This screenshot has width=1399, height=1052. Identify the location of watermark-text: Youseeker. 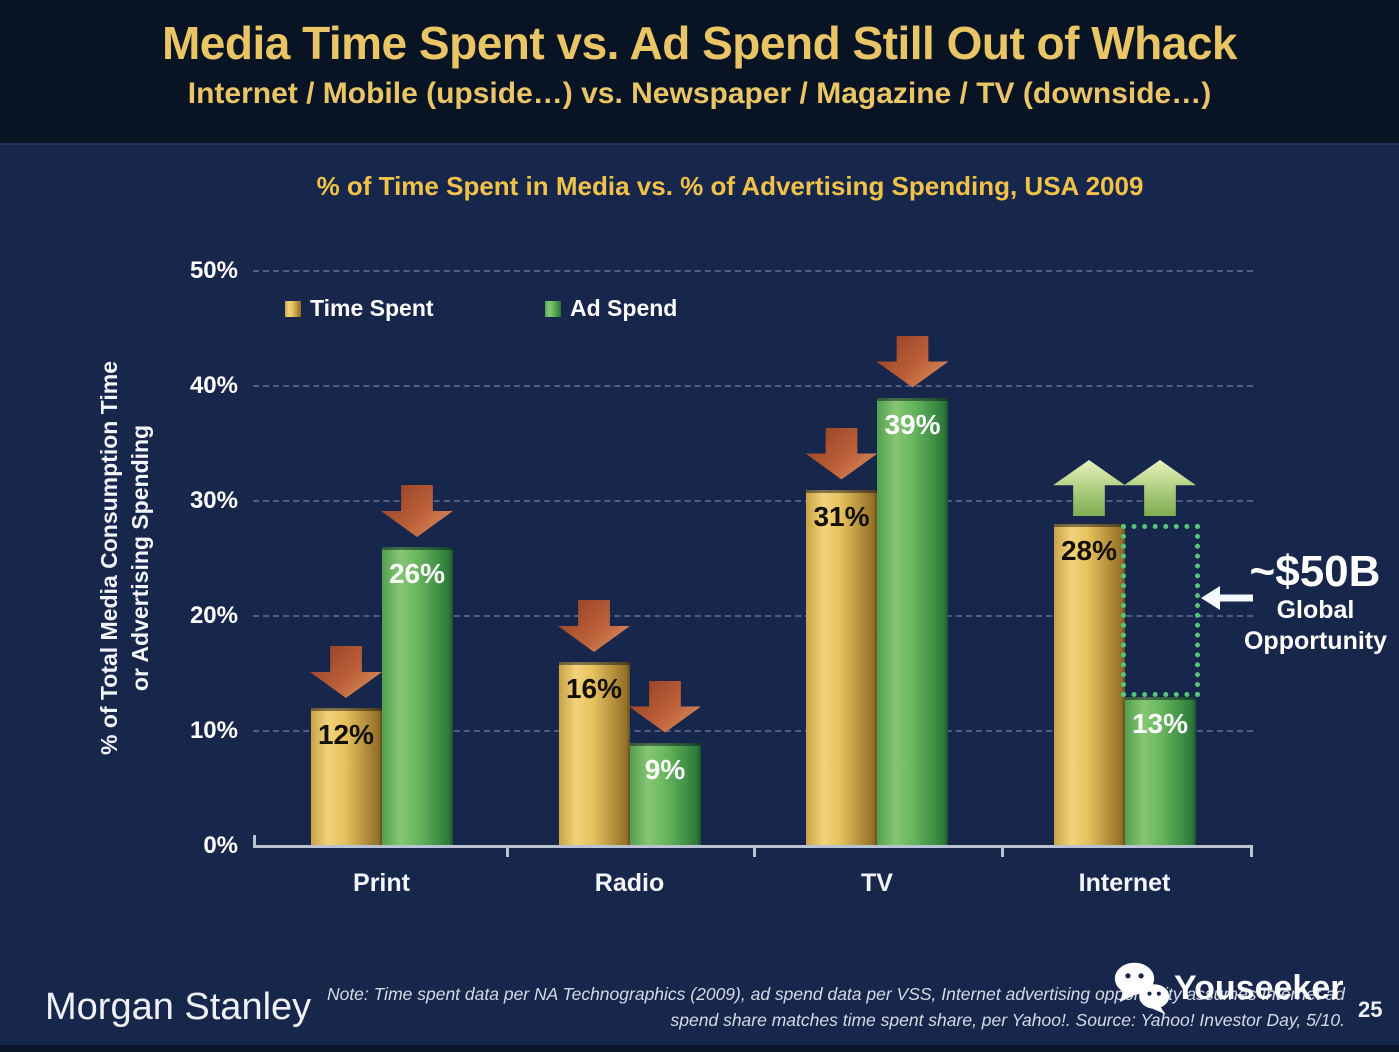
(1259, 987).